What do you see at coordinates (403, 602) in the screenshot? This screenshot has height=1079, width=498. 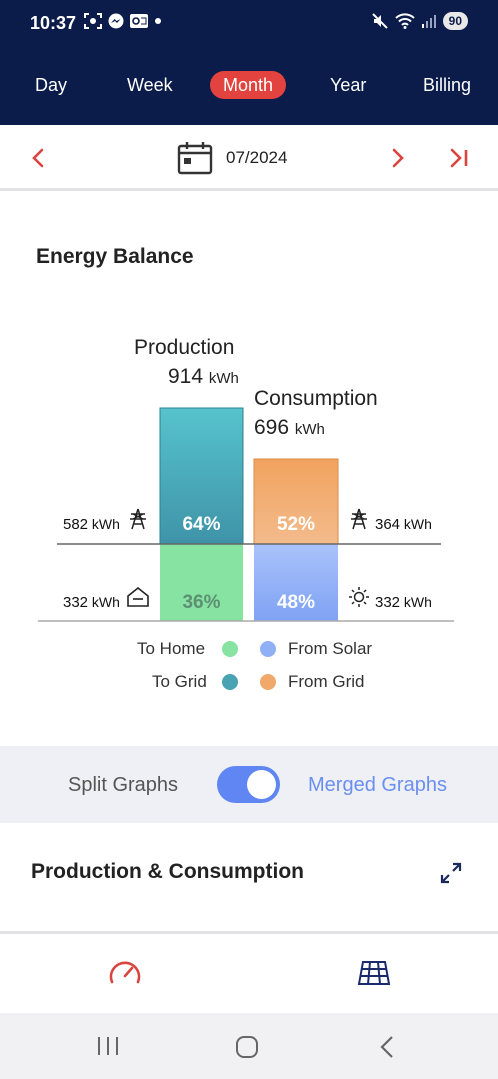 I see `from-solar-amount: 332 kWh` at bounding box center [403, 602].